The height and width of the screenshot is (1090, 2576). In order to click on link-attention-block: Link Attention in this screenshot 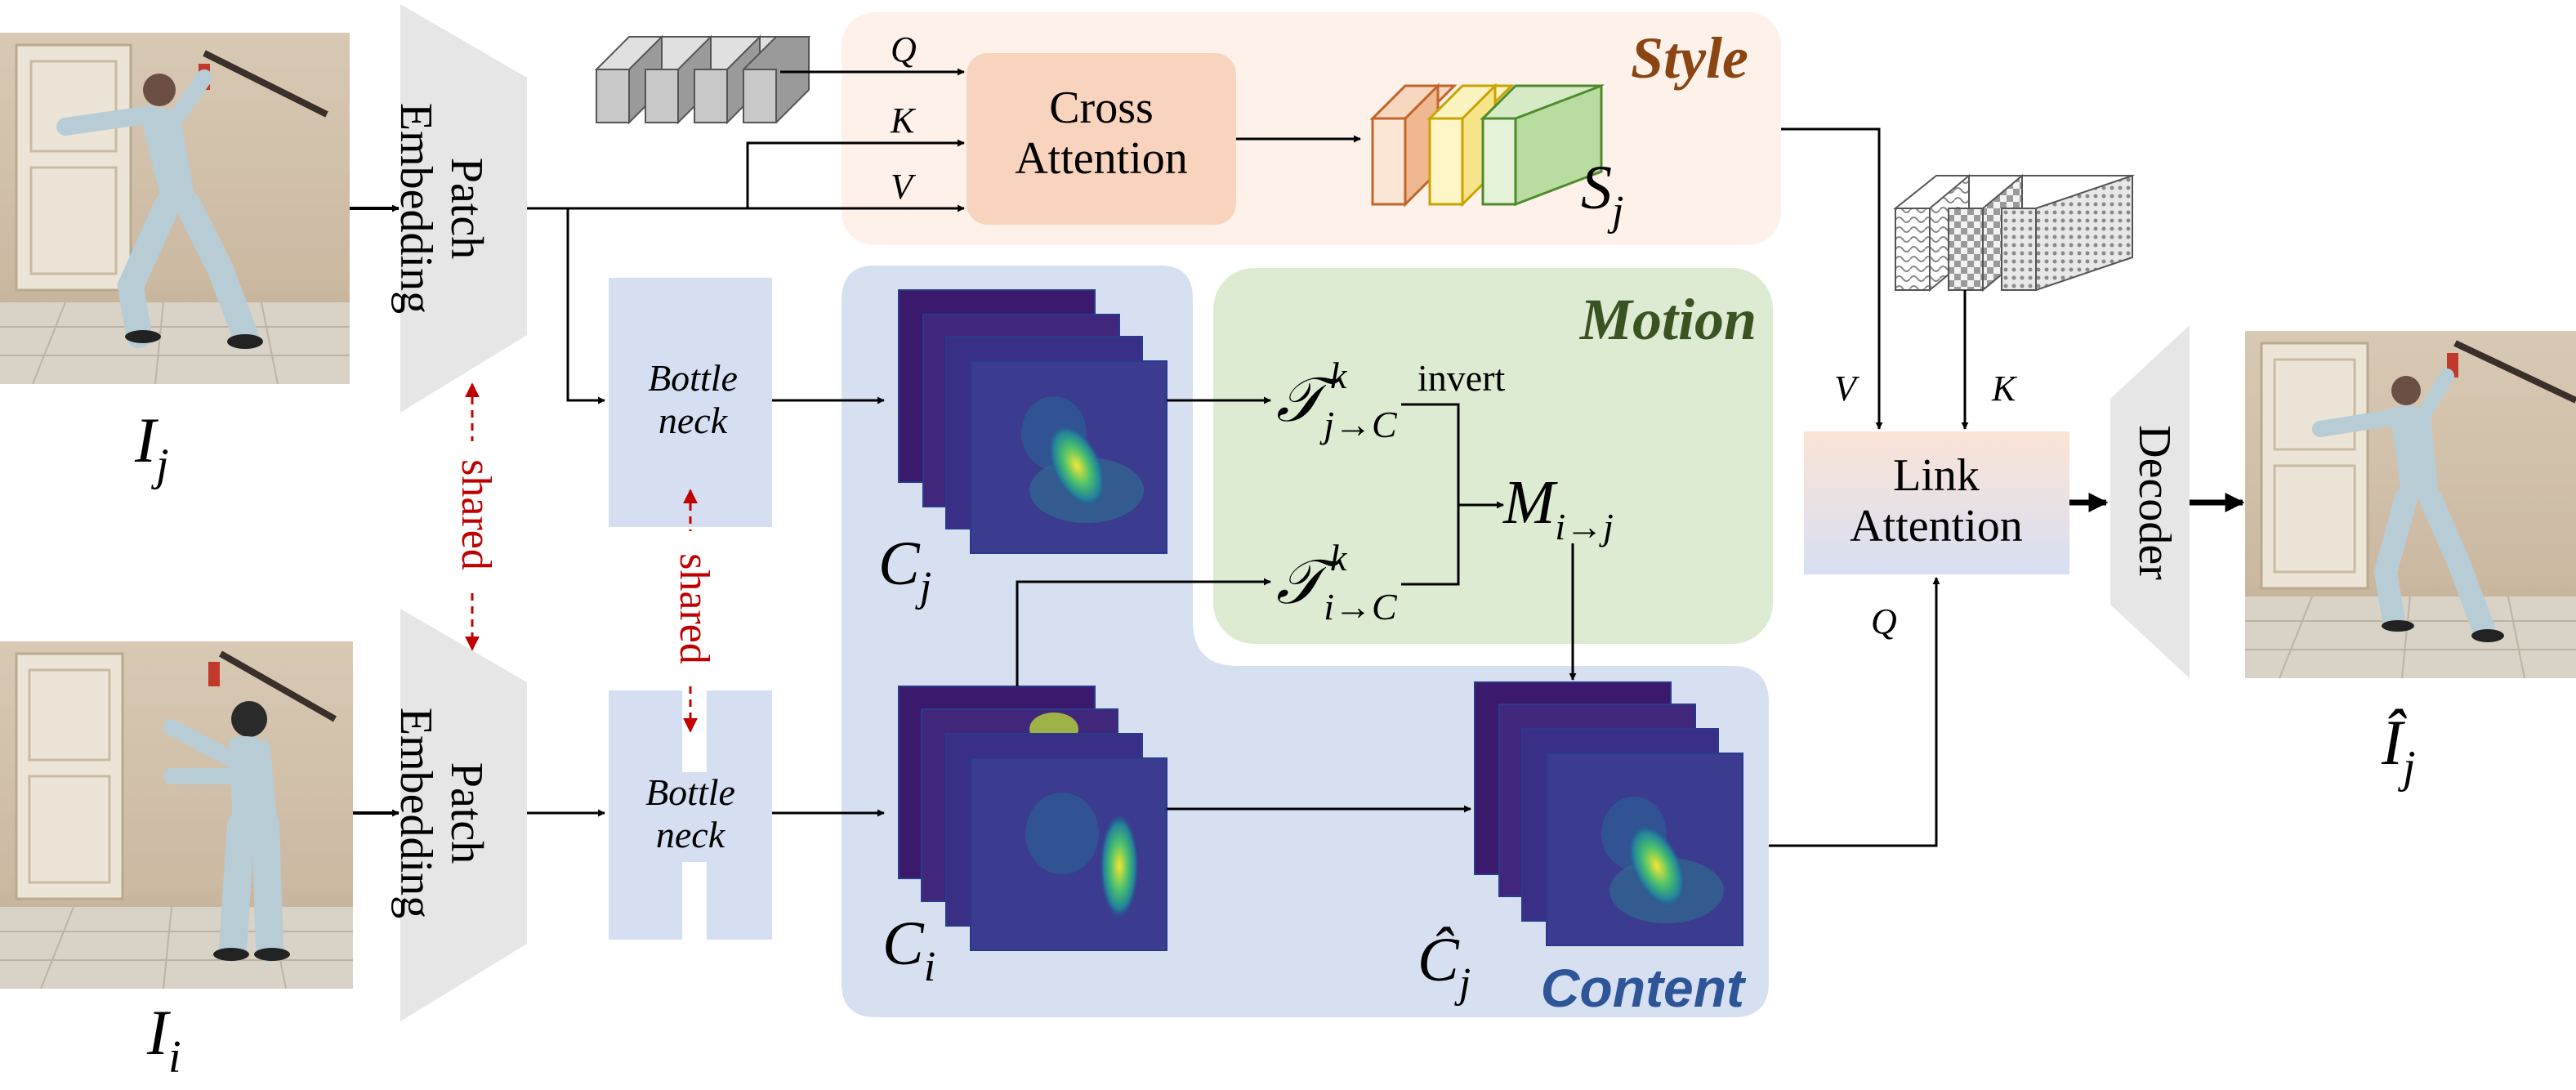, I will do `click(1936, 502)`.